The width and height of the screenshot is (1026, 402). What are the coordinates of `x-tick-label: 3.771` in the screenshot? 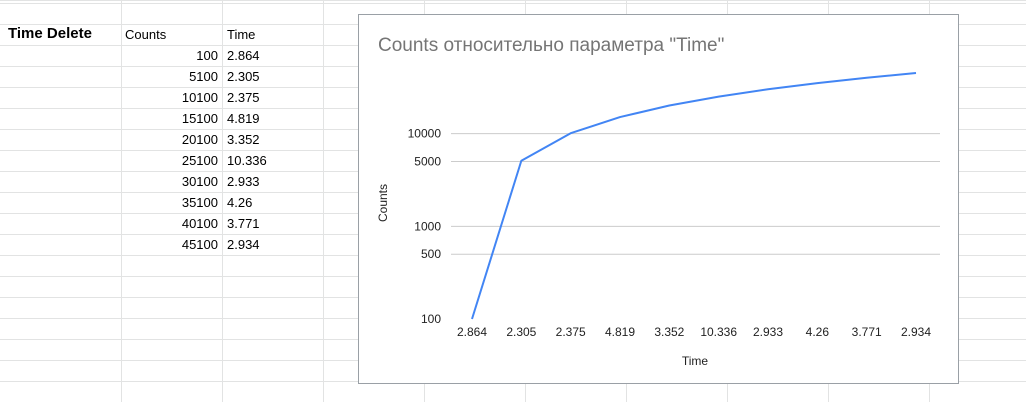 It's located at (867, 332).